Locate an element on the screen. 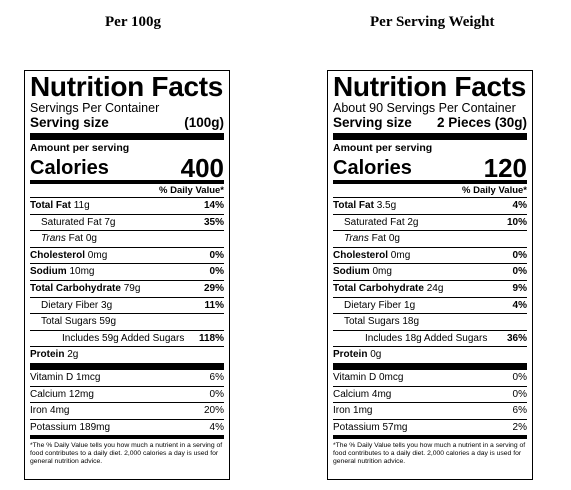 The width and height of the screenshot is (571, 490). calcium-row: Calcium 12mg 0% is located at coordinates (127, 395).